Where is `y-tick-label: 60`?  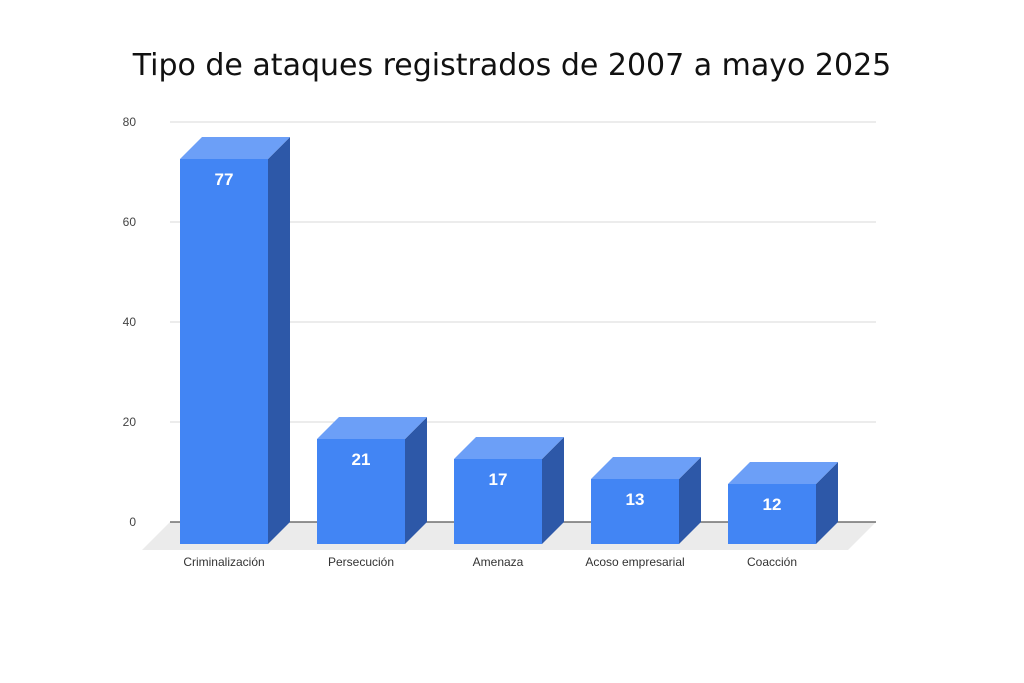
y-tick-label: 60 is located at coordinates (130, 222).